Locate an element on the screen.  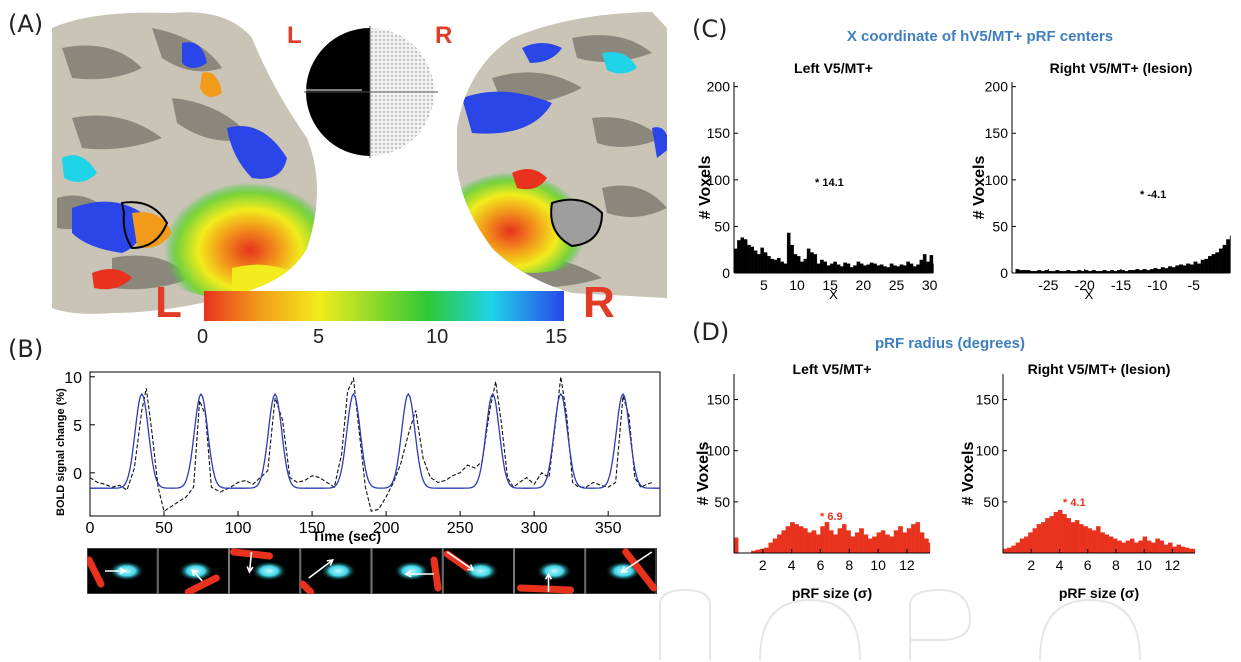
stimulus-frames is located at coordinates (372, 571).